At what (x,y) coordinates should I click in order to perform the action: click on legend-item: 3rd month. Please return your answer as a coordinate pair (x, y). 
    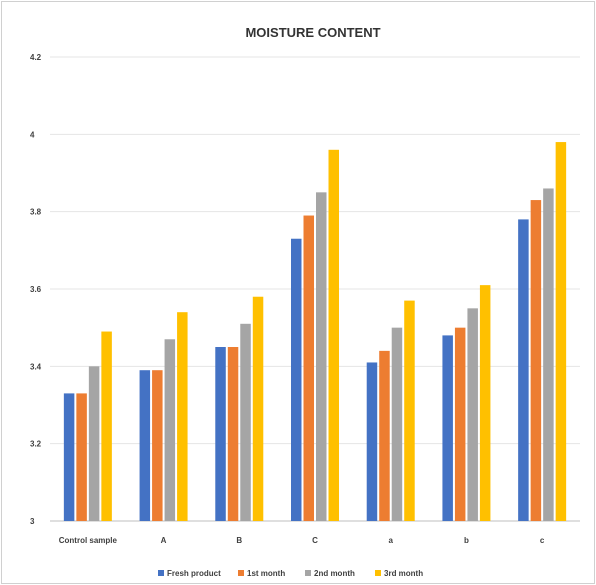
    Looking at the image, I should click on (399, 573).